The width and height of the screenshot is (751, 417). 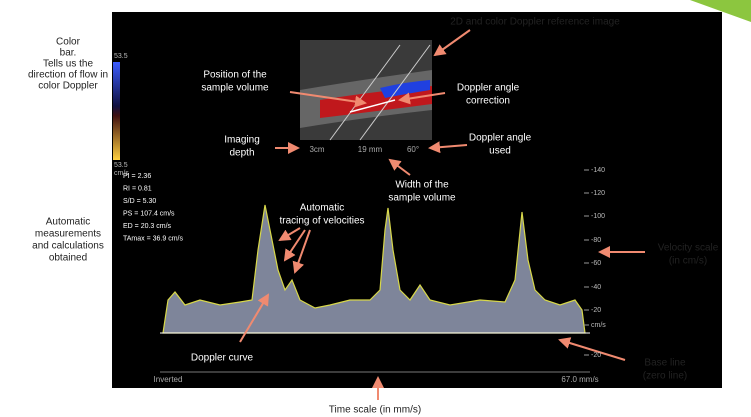 What do you see at coordinates (665, 363) in the screenshot?
I see `label: Base line` at bounding box center [665, 363].